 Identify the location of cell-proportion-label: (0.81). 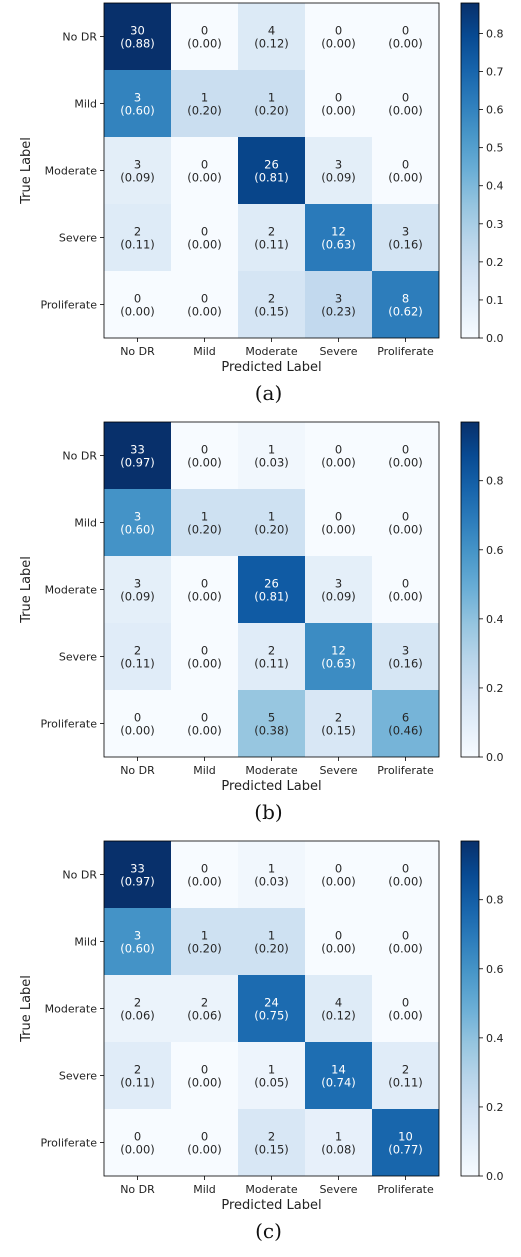
(271, 597).